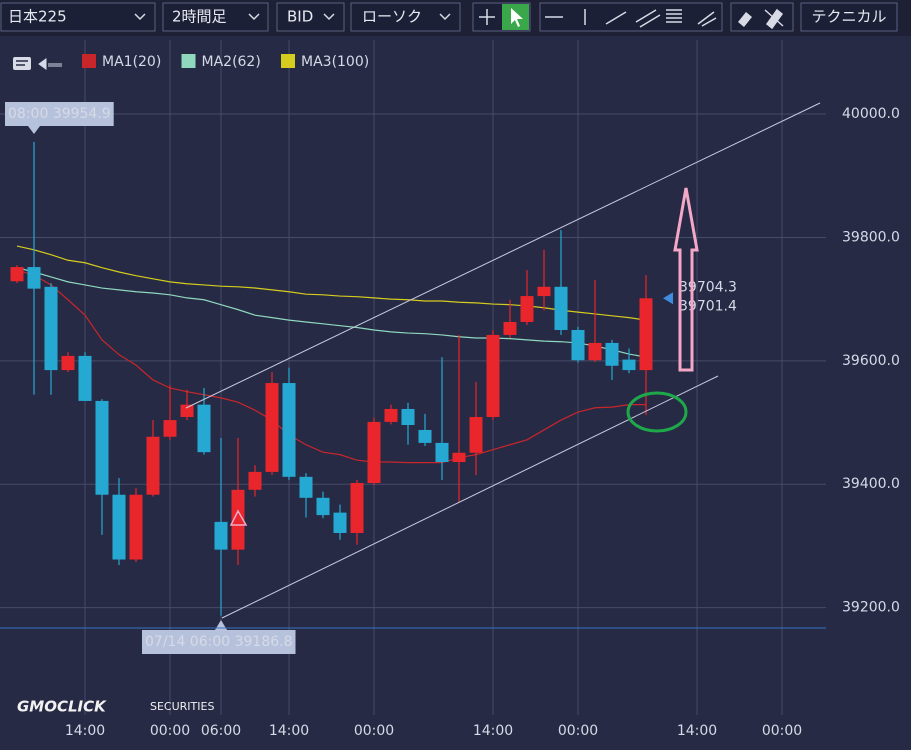 Image resolution: width=911 pixels, height=750 pixels. Describe the element at coordinates (335, 62) in the screenshot. I see `legend-label: MA3(100)` at that location.